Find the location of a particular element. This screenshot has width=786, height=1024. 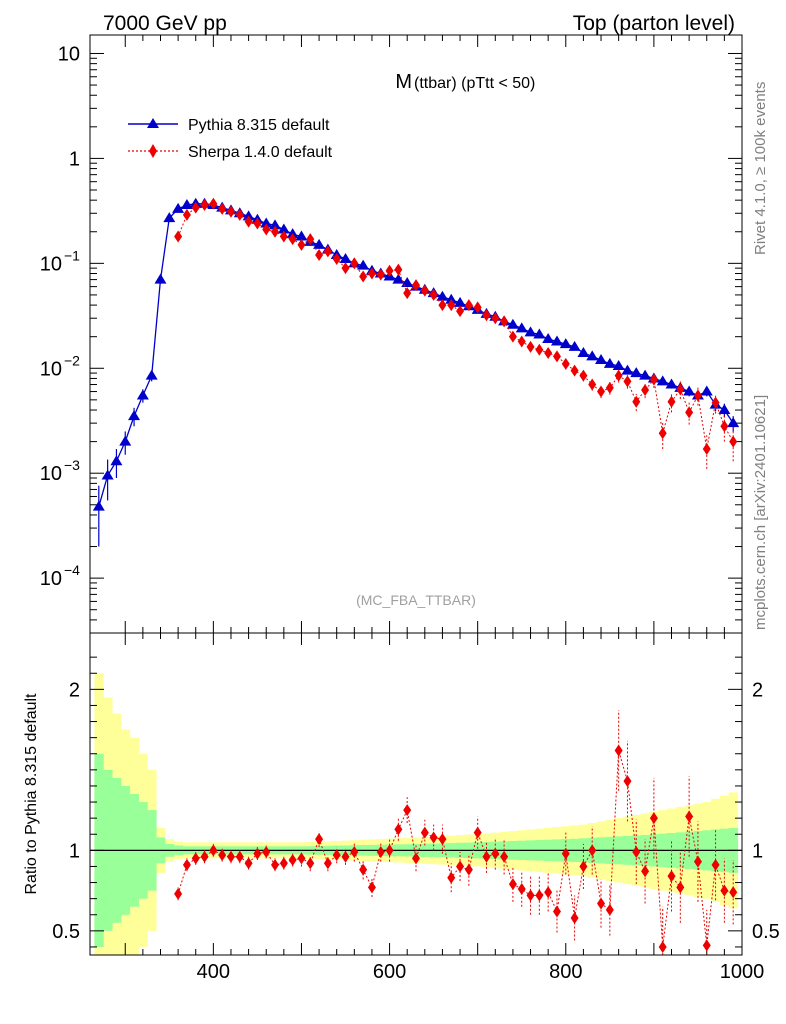

ratio-y-tick-label: 2 is located at coordinates (74, 690).